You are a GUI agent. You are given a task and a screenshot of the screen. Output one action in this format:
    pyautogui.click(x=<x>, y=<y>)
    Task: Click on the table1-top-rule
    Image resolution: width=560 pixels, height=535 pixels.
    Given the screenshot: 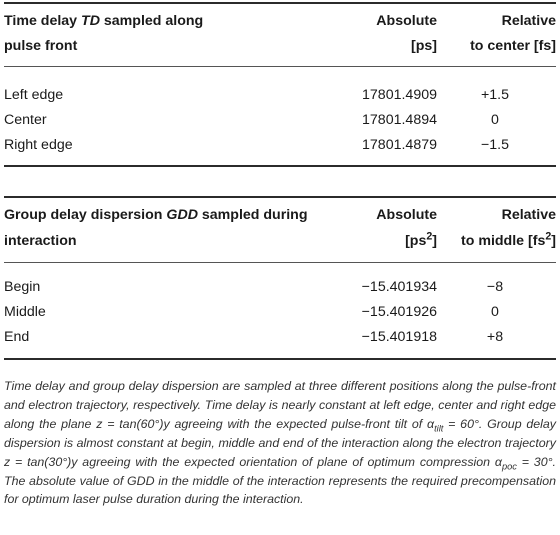 What is the action you would take?
    pyautogui.click(x=280, y=3)
    